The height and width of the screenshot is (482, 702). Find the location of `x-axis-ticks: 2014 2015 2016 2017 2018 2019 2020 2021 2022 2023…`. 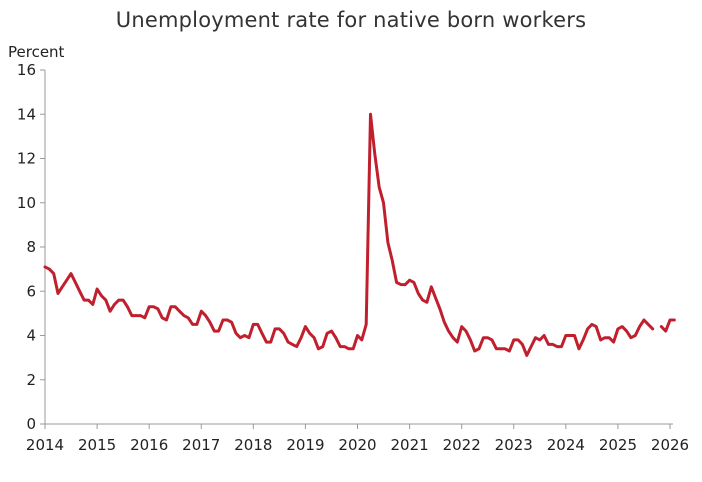

x-axis-ticks: 2014 2015 2016 2017 2018 2019 2020 2021 2022 2023… is located at coordinates (357, 439).